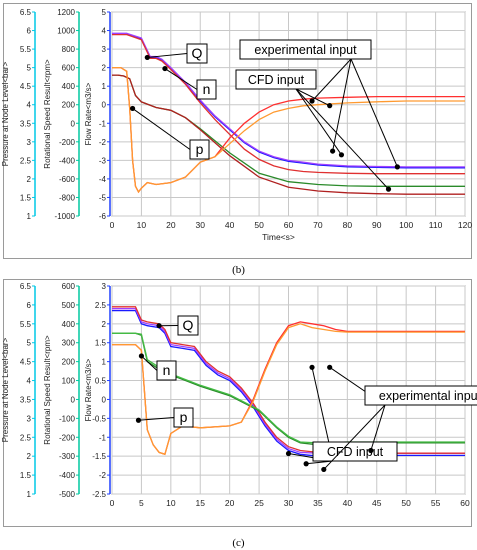 The height and width of the screenshot is (550, 477). I want to click on y-tick-label: -4, so click(103, 179).